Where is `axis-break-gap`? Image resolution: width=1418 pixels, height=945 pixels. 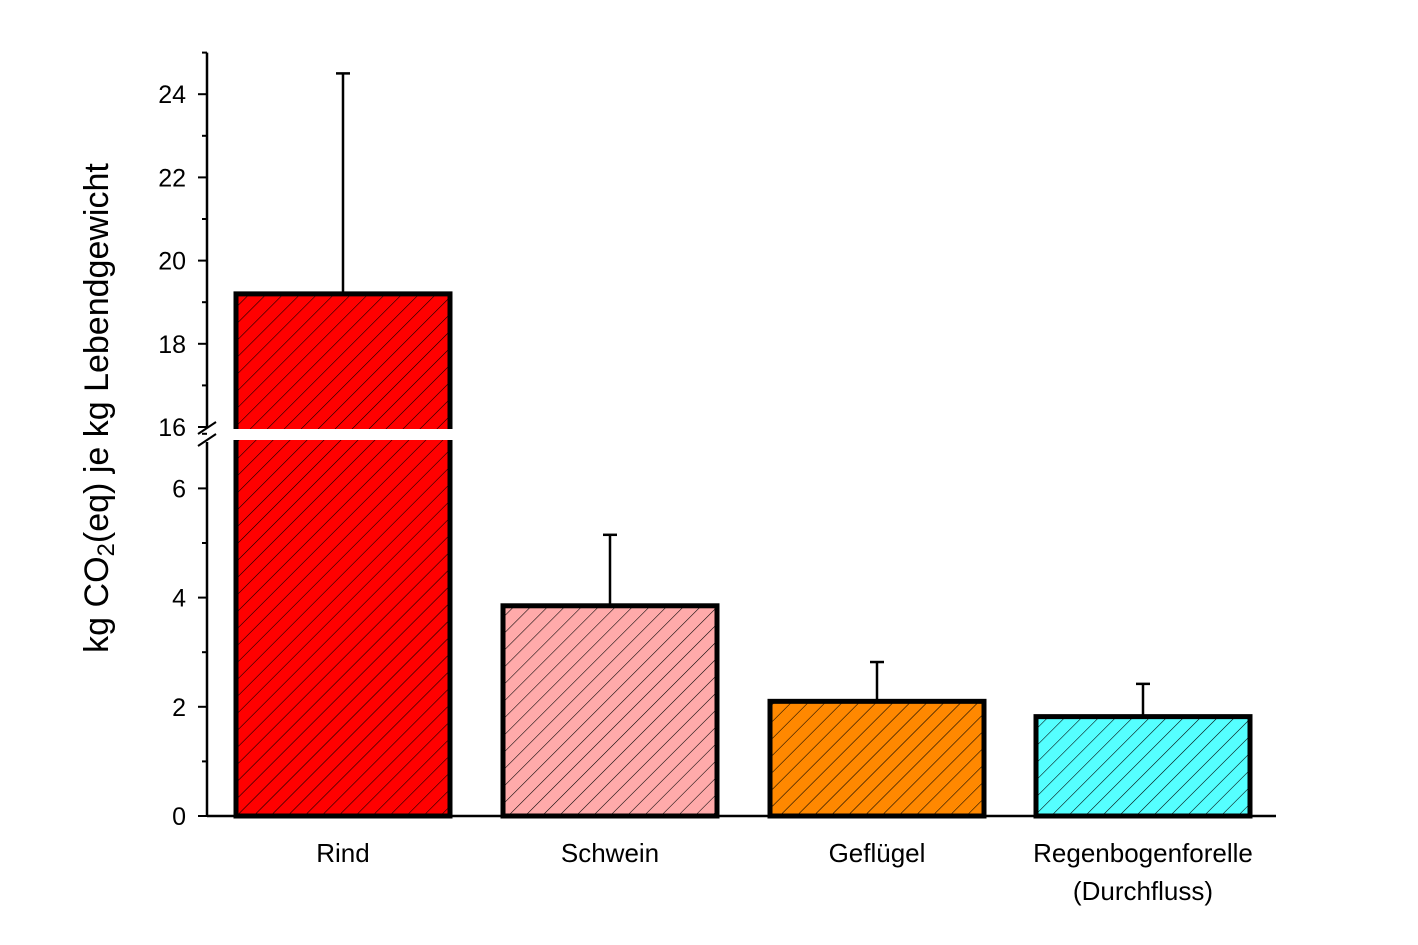 axis-break-gap is located at coordinates (343, 434).